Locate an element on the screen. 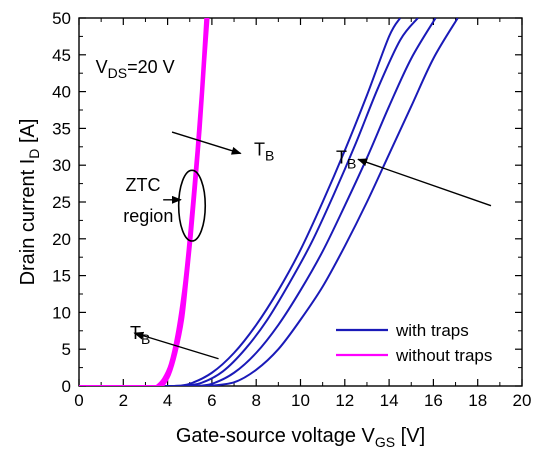 The height and width of the screenshot is (456, 550). vds-rest: =20 V is located at coordinates (151, 67).